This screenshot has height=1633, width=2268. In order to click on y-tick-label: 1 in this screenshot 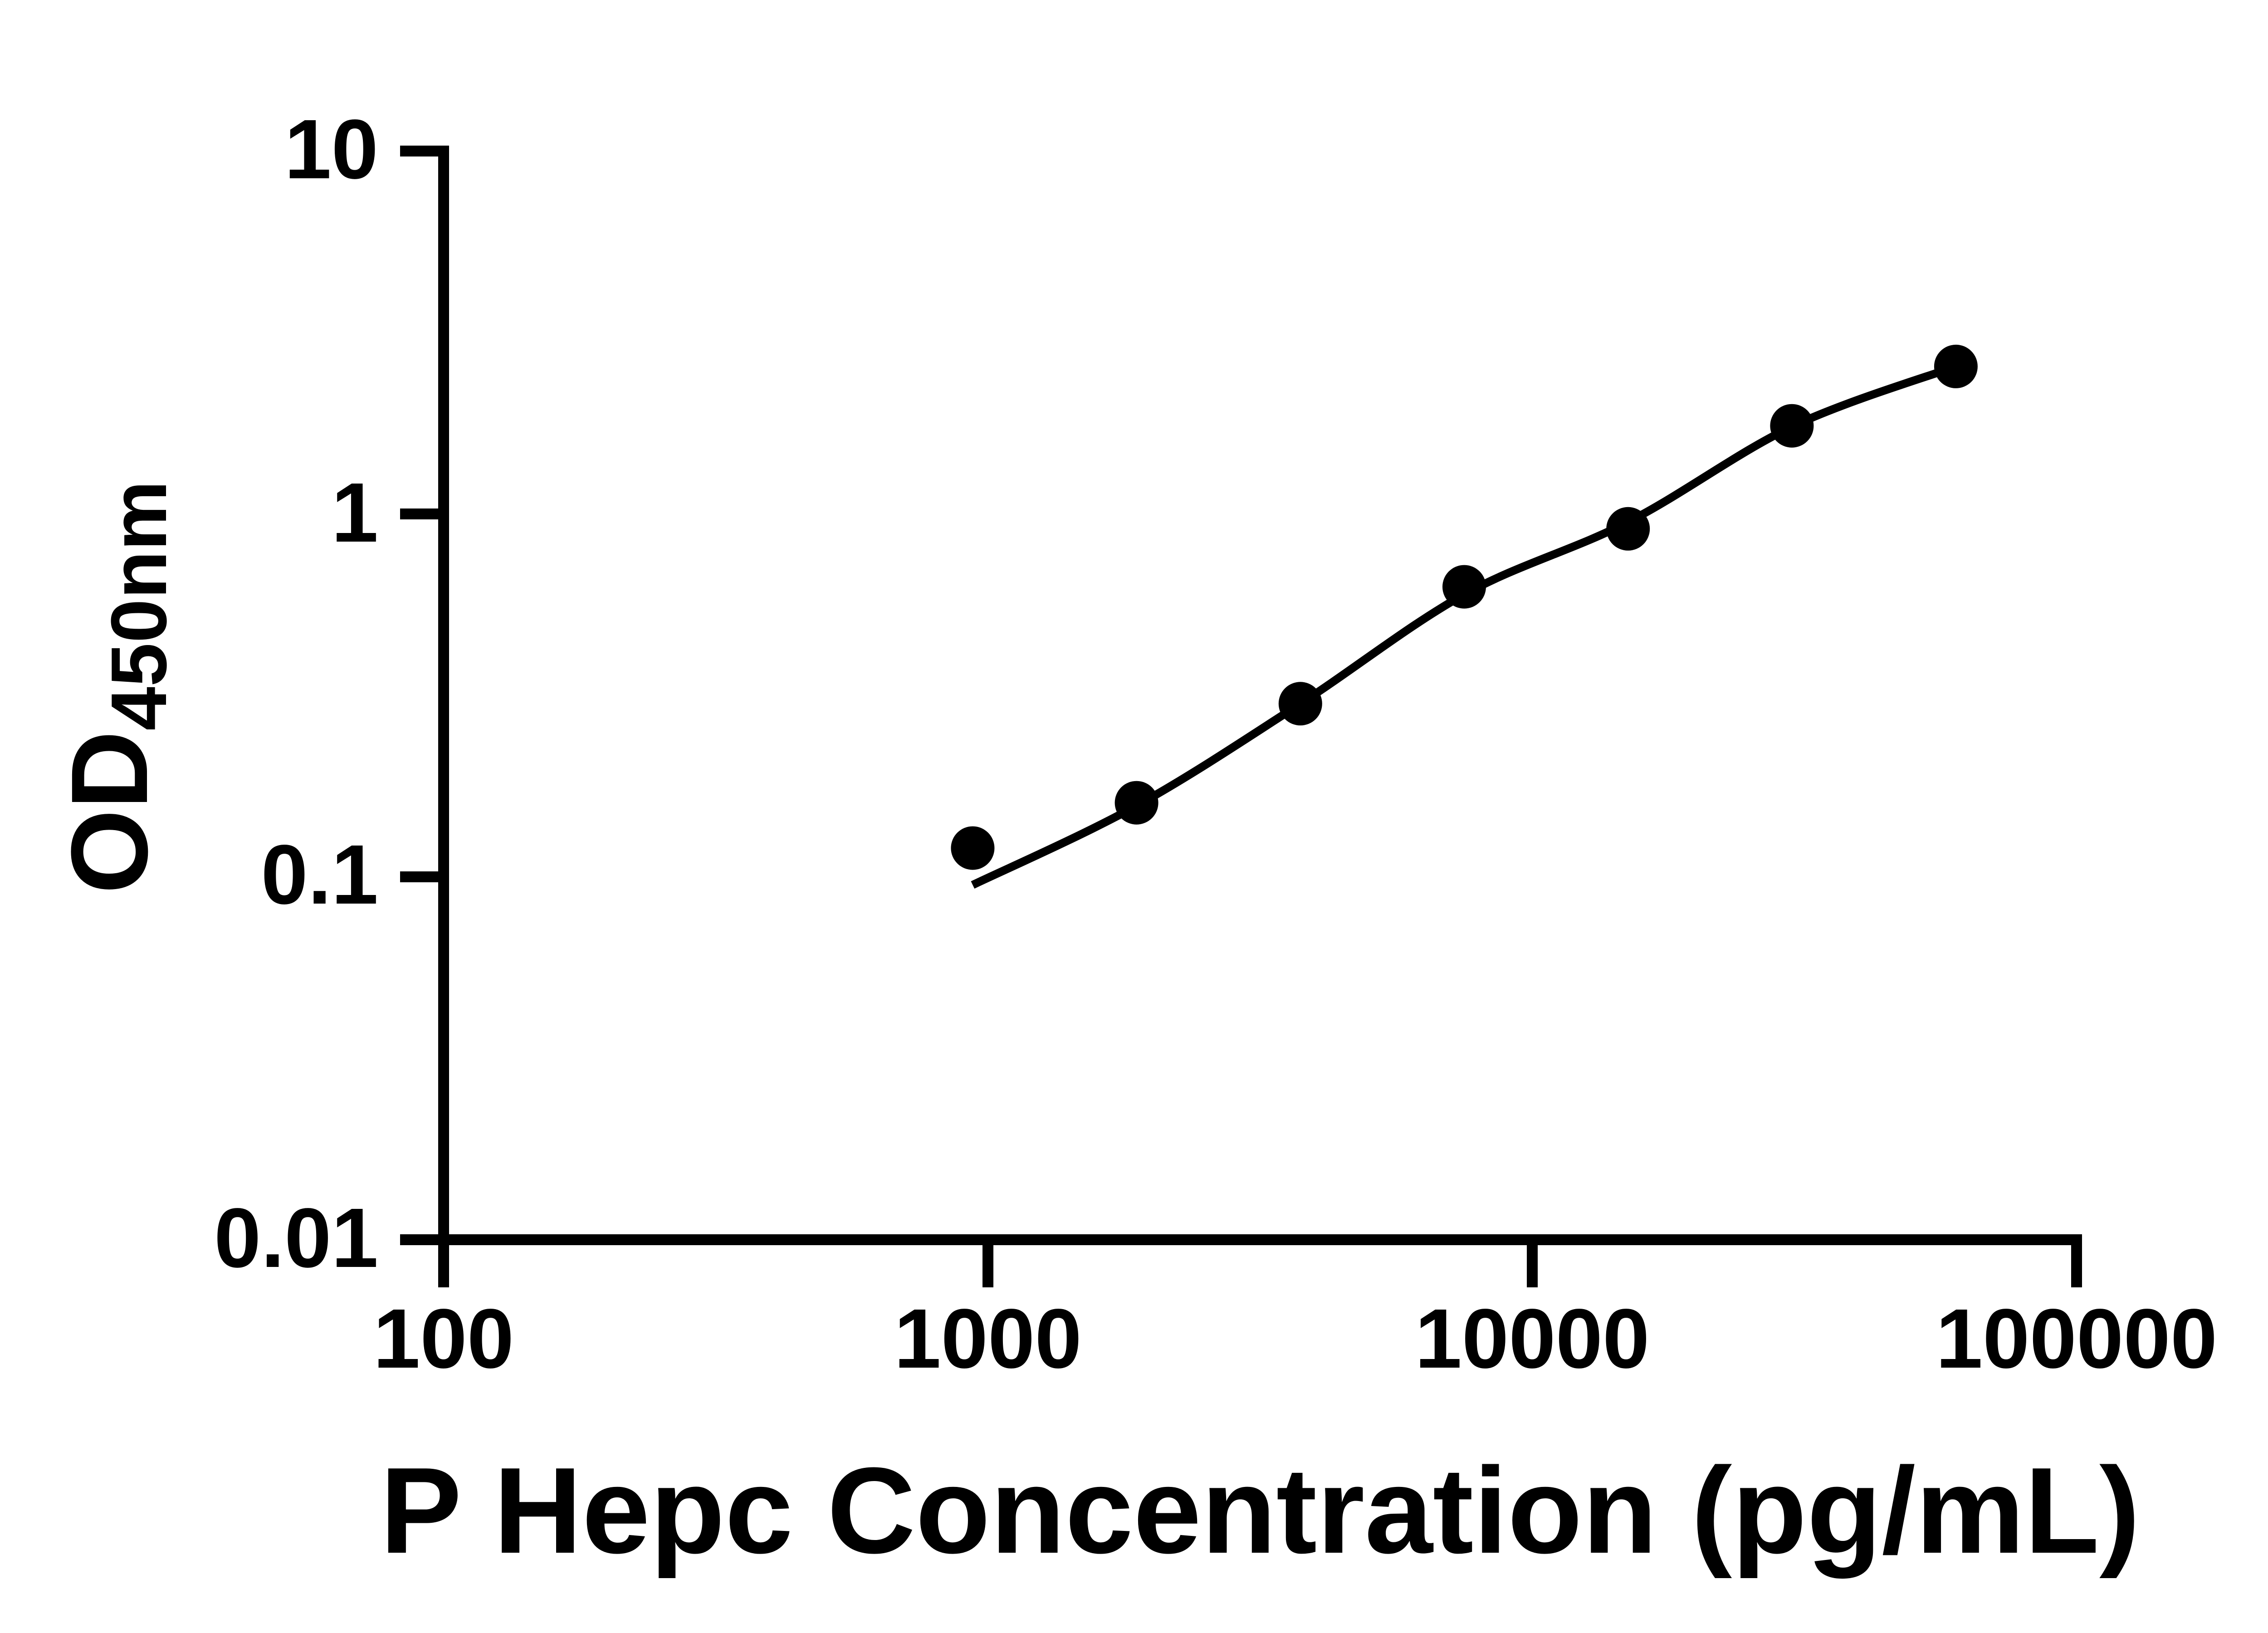, I will do `click(354, 513)`.